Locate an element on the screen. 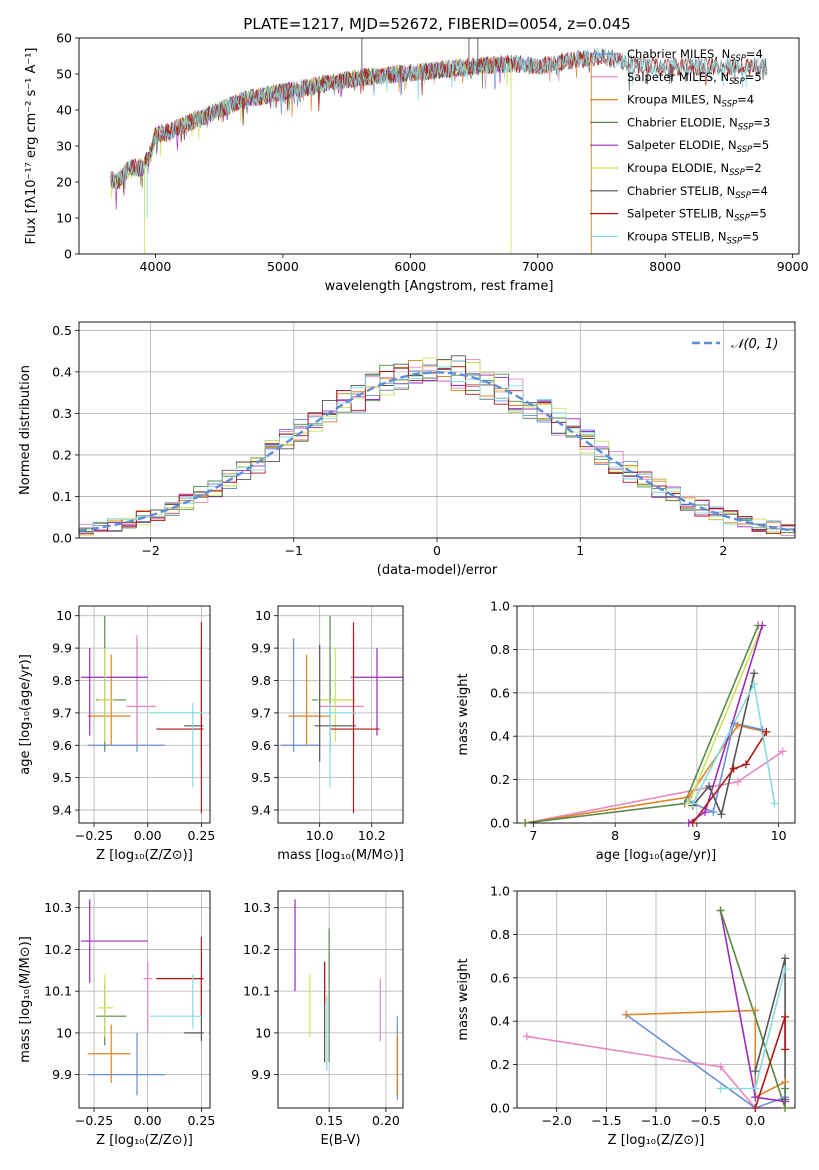 The image size is (819, 1170). y-axis-label: Flux [fλ10⁻¹⁷ erg cm⁻² s⁻¹ A⁻¹] is located at coordinates (31, 146).